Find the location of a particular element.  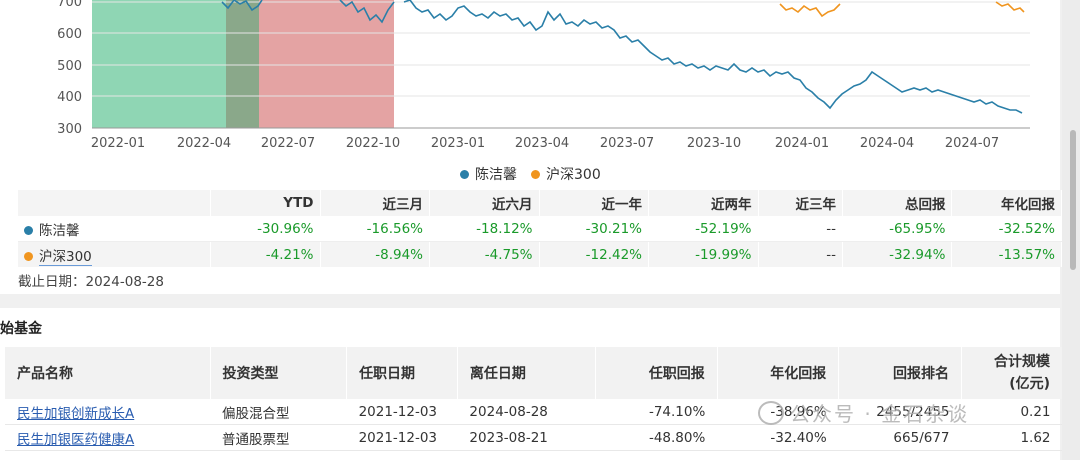

y-tick: 600 is located at coordinates (69, 34).